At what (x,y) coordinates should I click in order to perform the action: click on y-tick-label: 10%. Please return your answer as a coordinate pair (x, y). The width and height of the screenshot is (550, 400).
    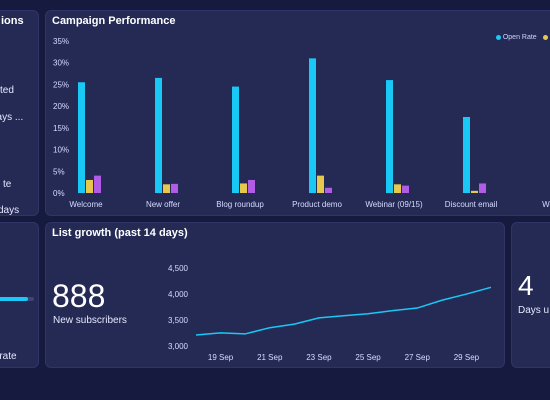
    Looking at the image, I should click on (61, 150).